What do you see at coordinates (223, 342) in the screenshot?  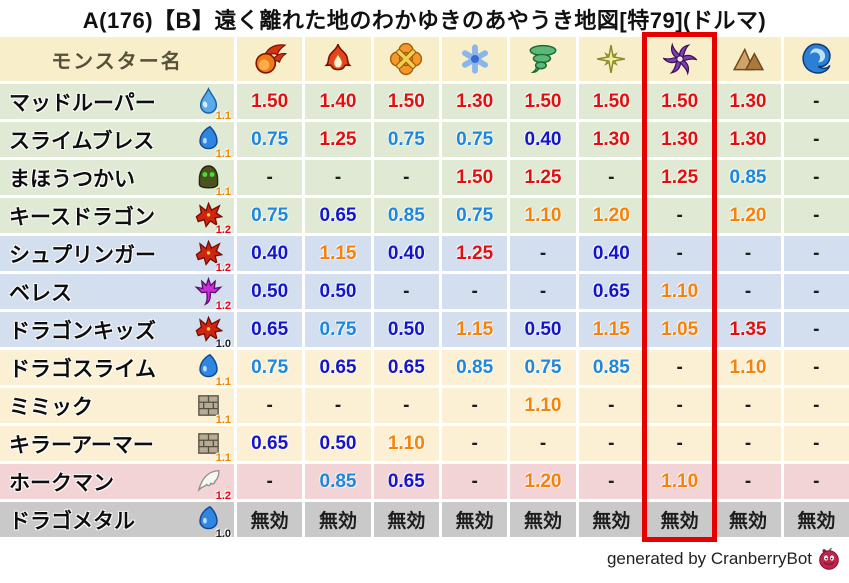 I see `rate-badge: 1.0` at bounding box center [223, 342].